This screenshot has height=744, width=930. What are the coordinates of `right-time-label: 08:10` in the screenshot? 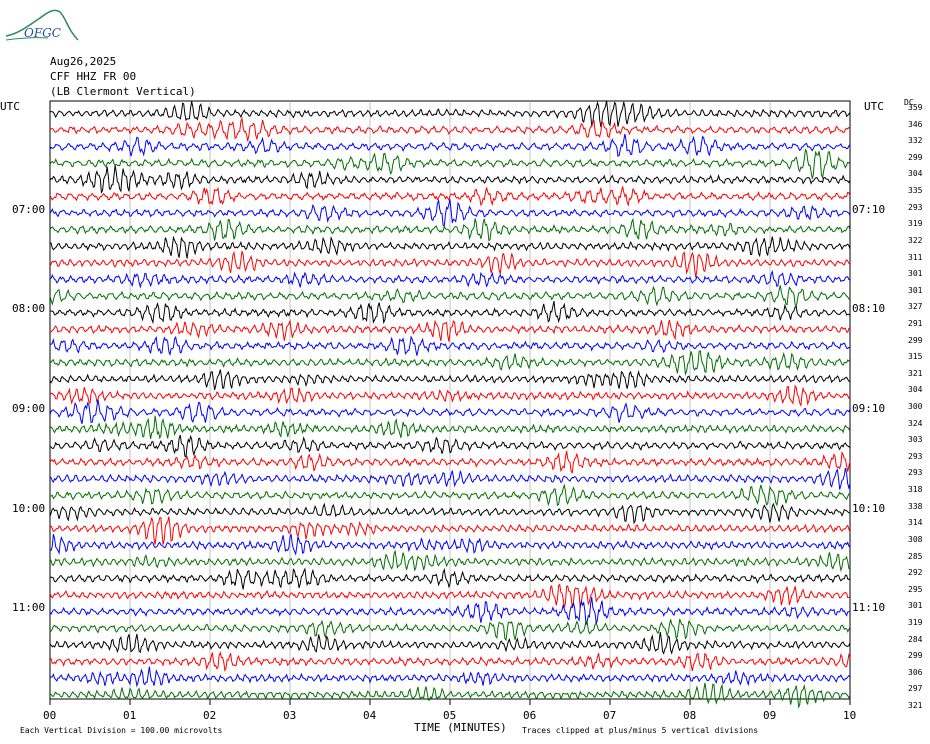 It's located at (869, 309).